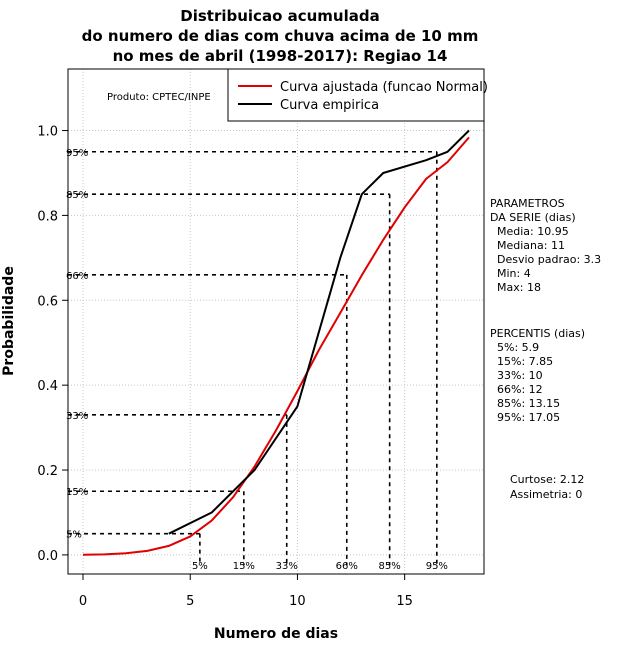  What do you see at coordinates (47, 216) in the screenshot?
I see `y-tick-label-4: 0.8` at bounding box center [47, 216].